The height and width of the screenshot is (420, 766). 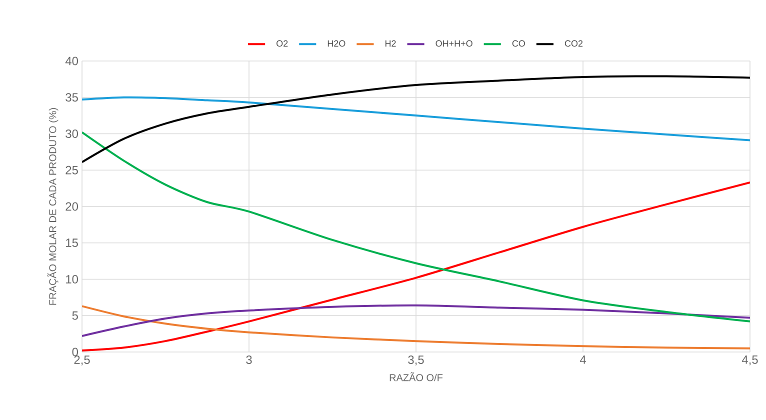 I want to click on x-tick-label: 4,5, so click(x=750, y=361).